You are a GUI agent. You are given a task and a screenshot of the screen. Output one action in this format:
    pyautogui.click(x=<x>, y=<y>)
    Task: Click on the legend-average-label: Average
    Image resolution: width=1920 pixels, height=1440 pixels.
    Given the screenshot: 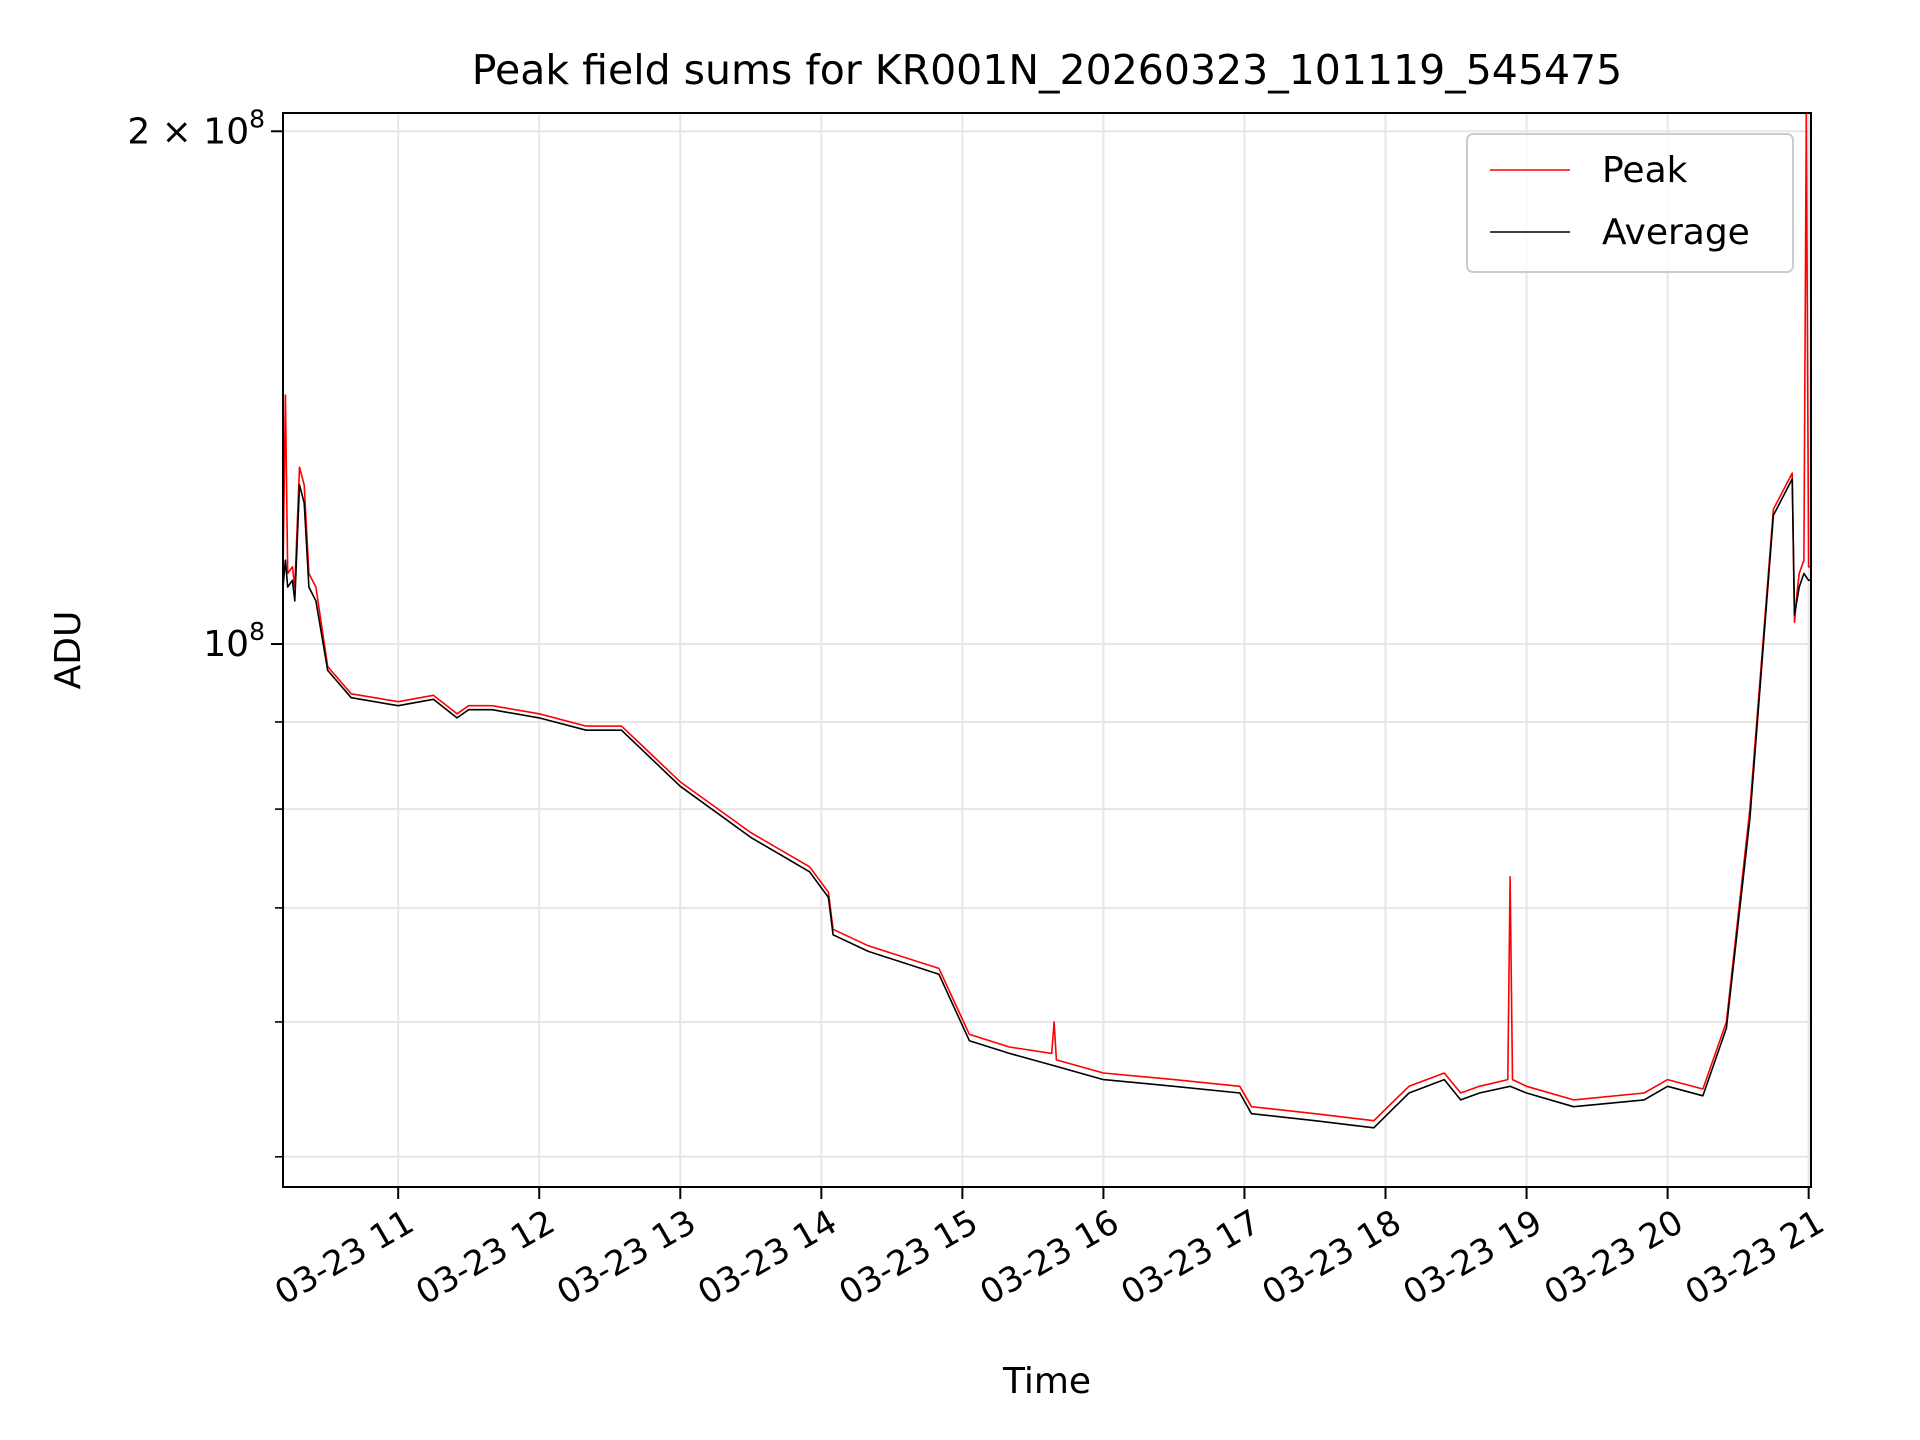 What is the action you would take?
    pyautogui.click(x=1676, y=232)
    